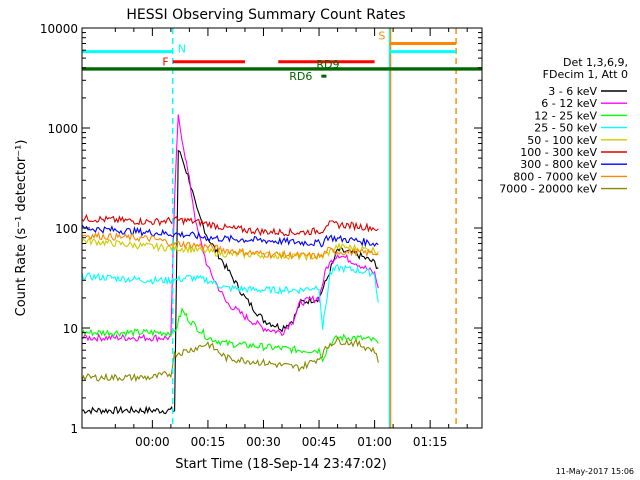 The width and height of the screenshot is (640, 480). I want to click on y-tick-label: 1, so click(74, 429).